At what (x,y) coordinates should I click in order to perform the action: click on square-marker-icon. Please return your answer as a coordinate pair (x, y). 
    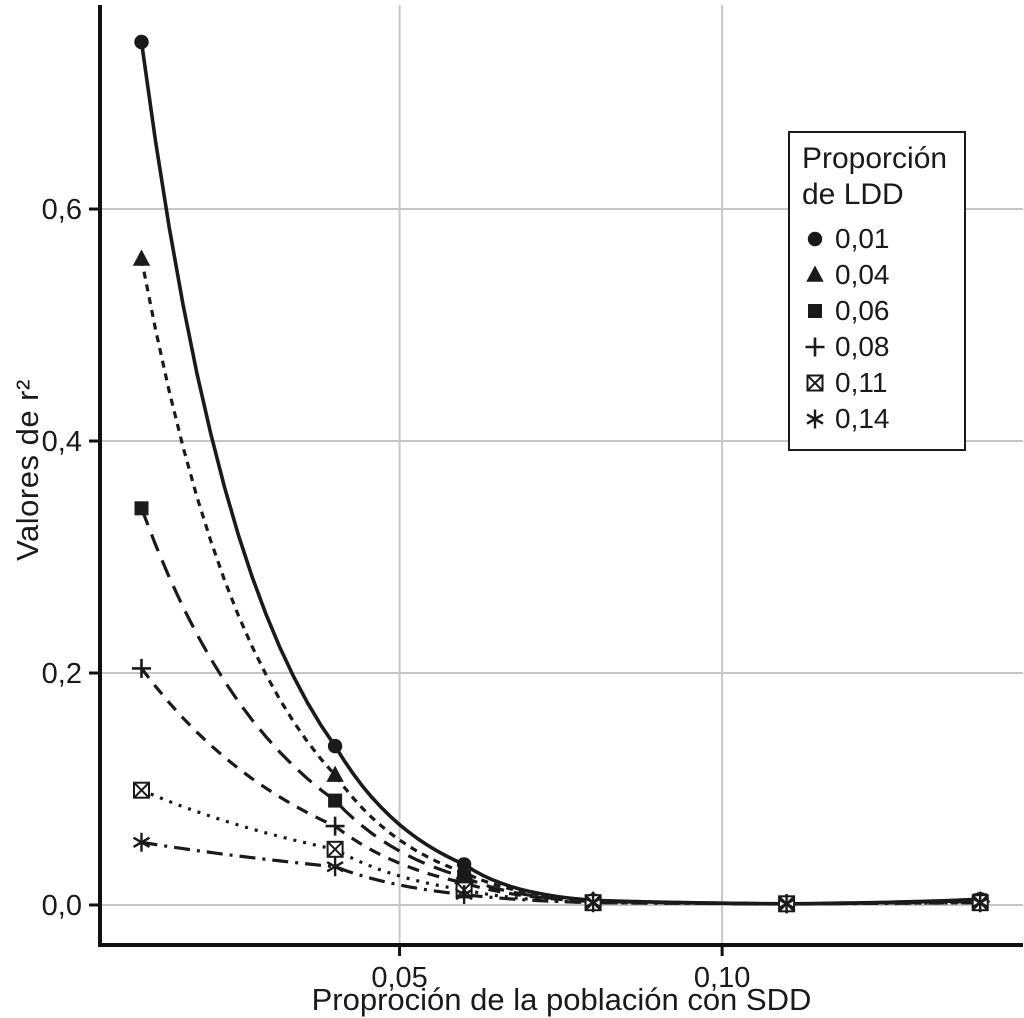
    Looking at the image, I should click on (815, 311).